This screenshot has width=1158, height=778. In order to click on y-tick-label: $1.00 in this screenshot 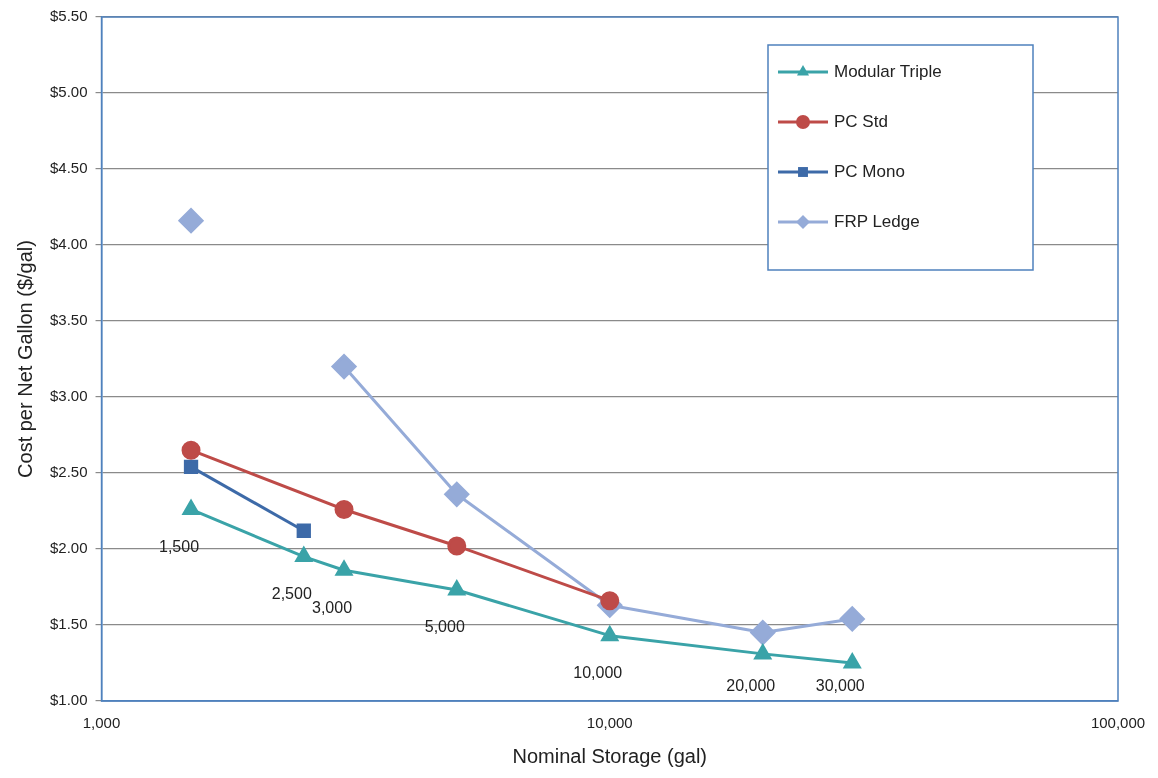, I will do `click(68, 700)`.